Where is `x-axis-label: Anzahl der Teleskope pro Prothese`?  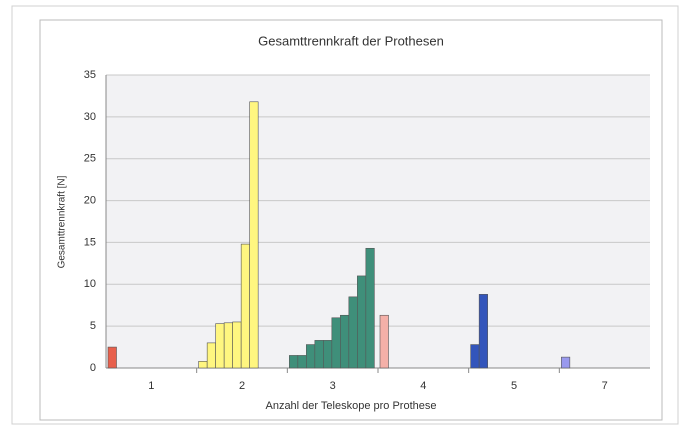
x-axis-label: Anzahl der Teleskope pro Prothese is located at coordinates (350, 406).